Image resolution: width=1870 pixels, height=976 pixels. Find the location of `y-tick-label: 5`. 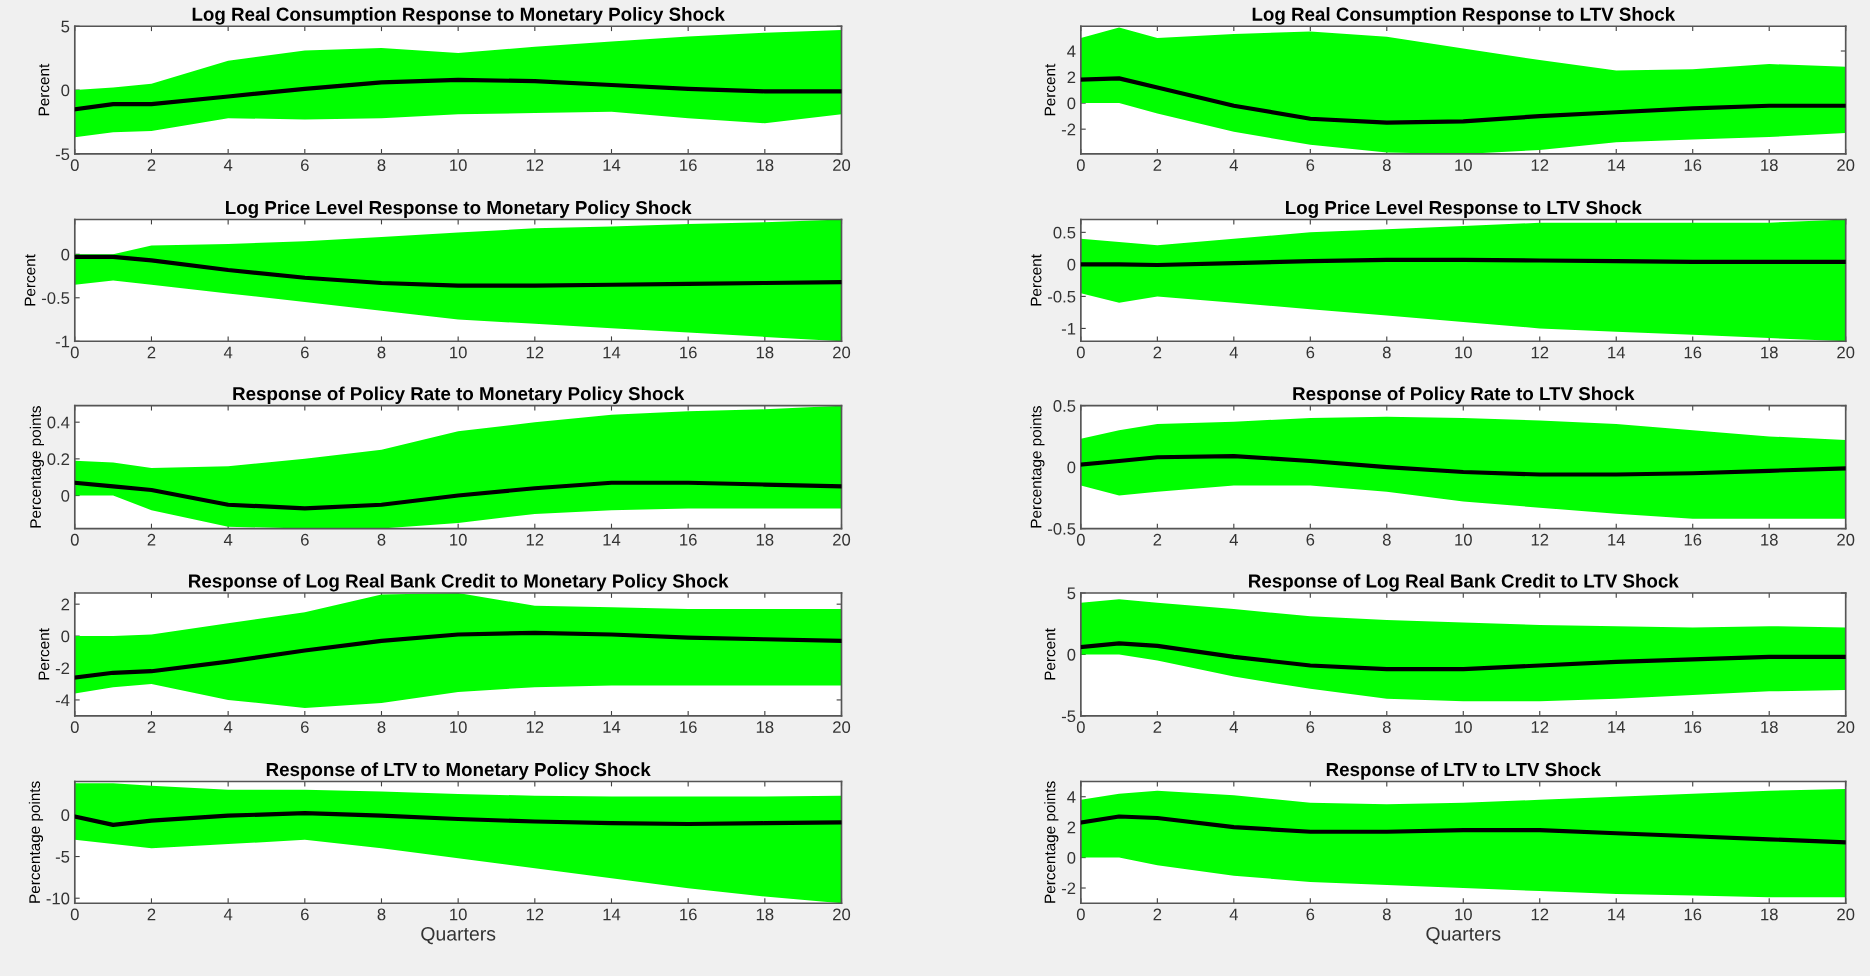

y-tick-label: 5 is located at coordinates (65, 26).